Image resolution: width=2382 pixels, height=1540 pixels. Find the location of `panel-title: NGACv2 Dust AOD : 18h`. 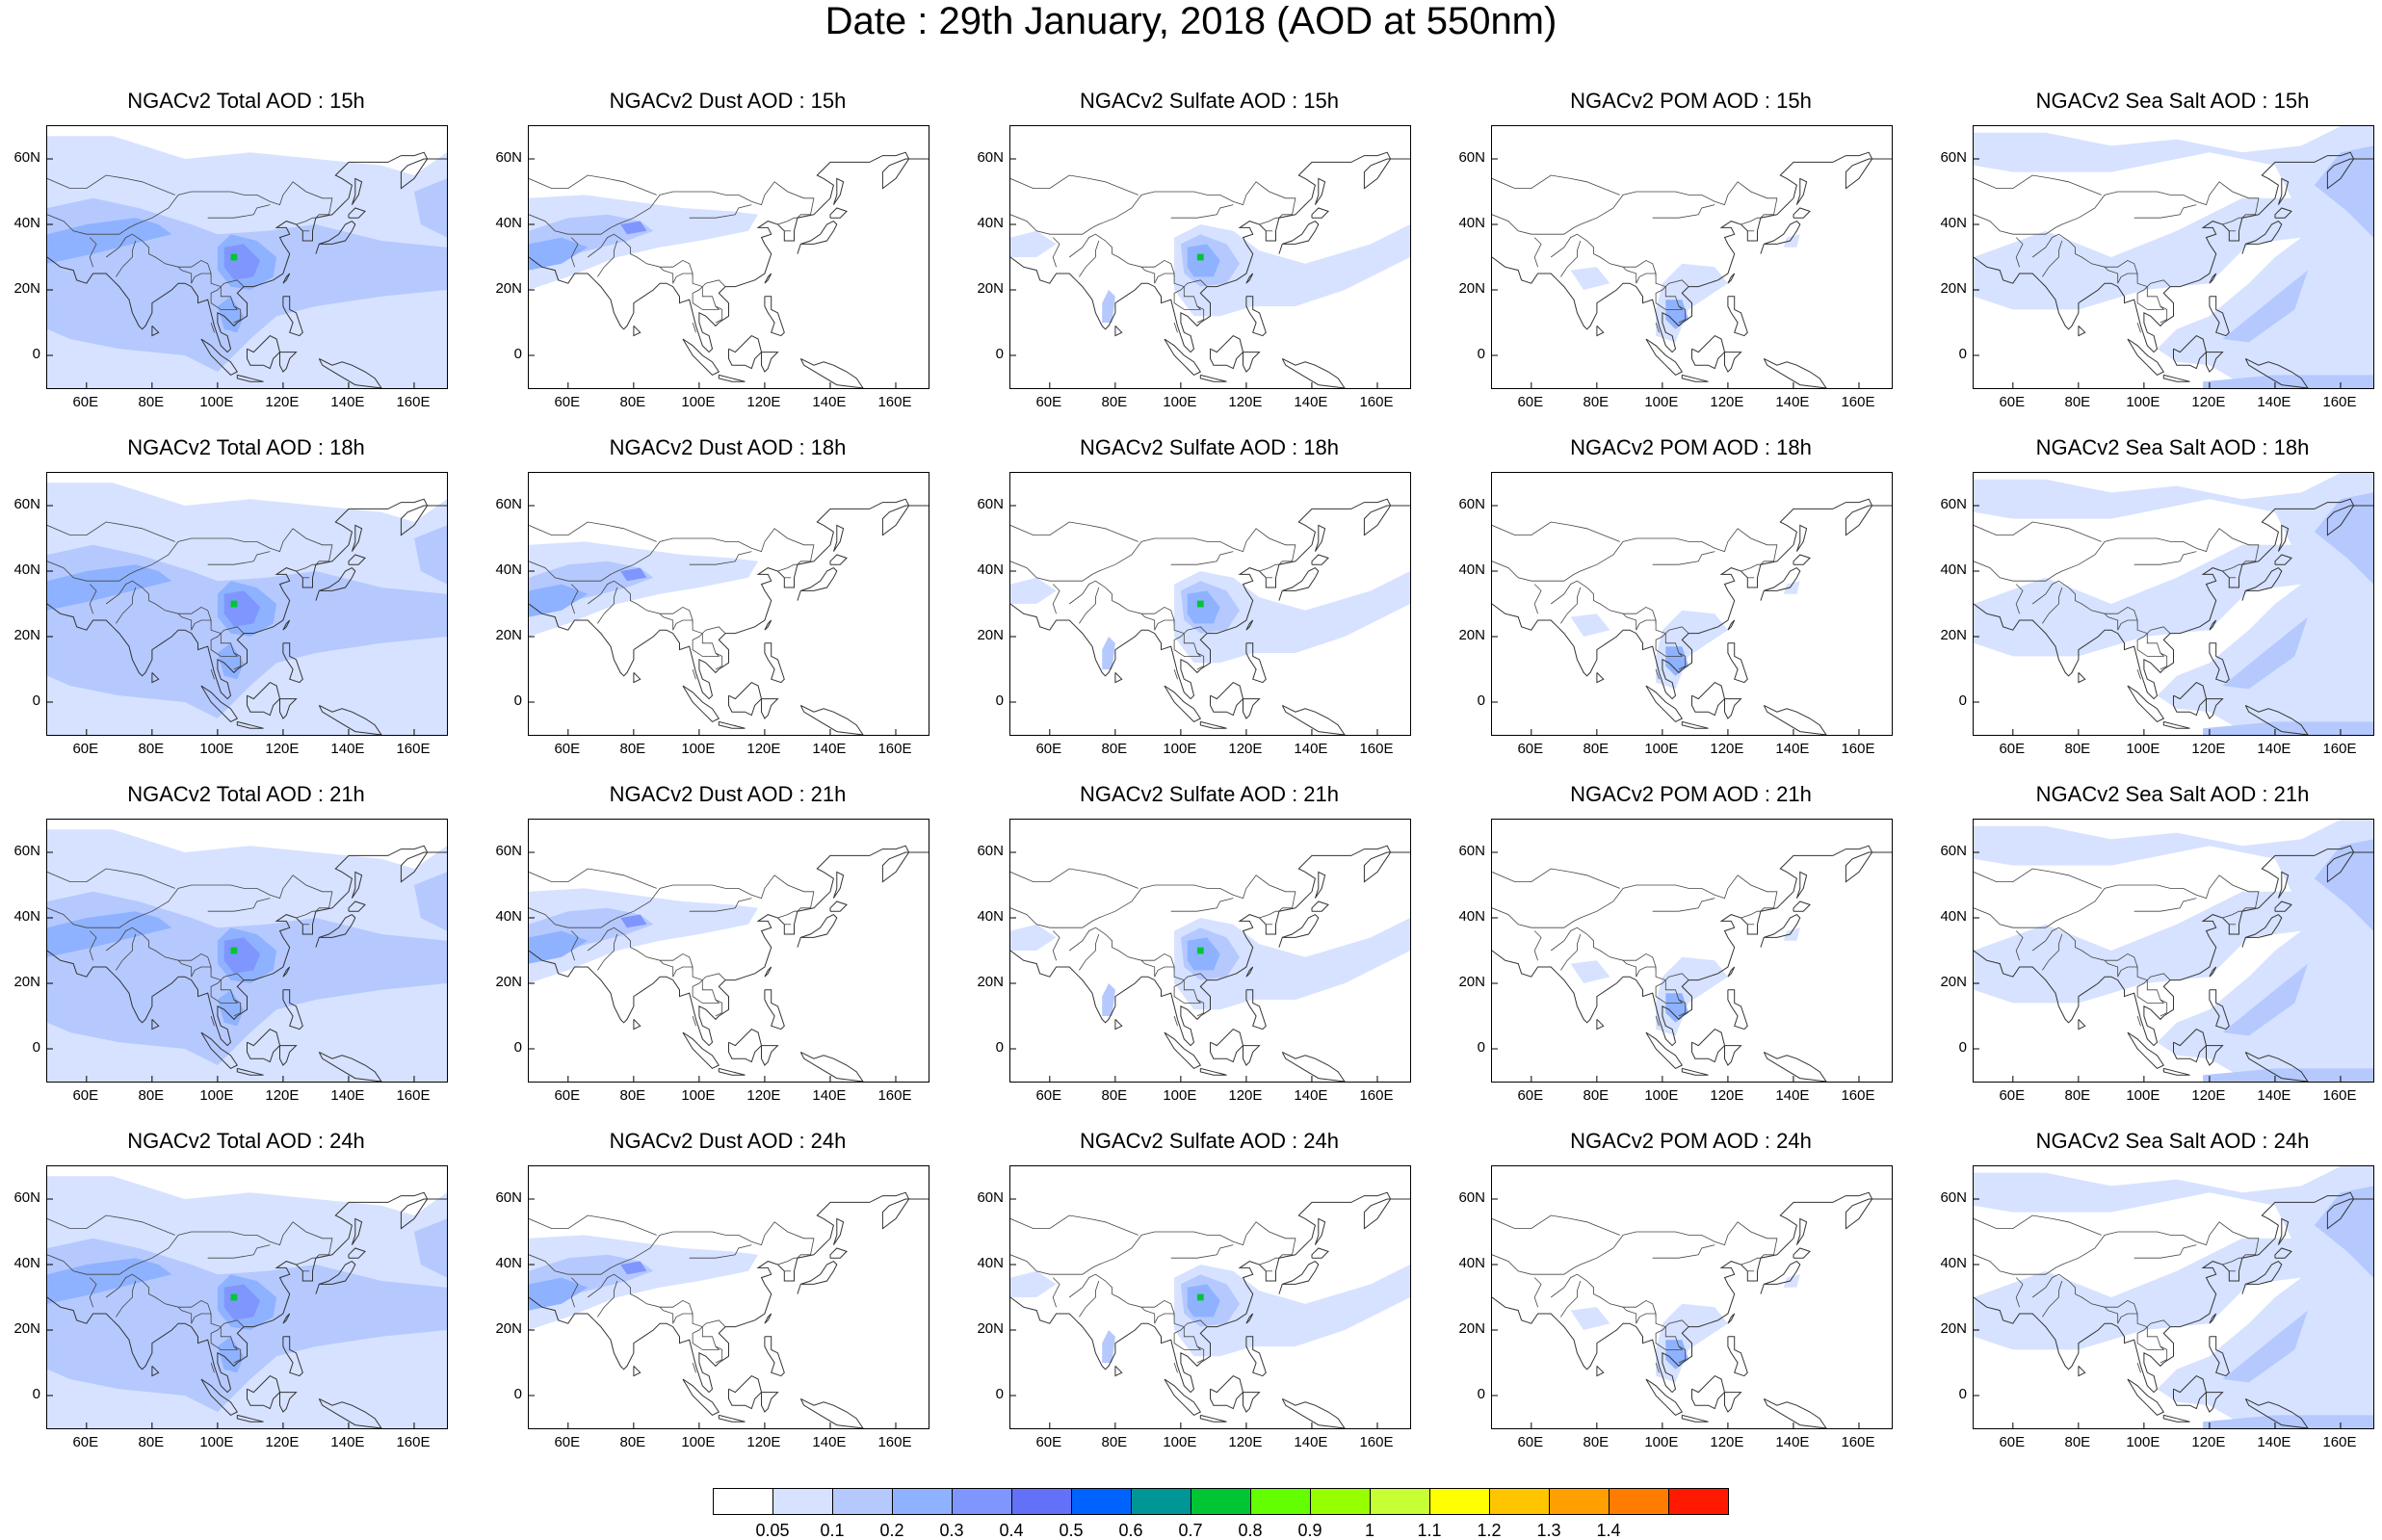

panel-title: NGACv2 Dust AOD : 18h is located at coordinates (728, 447).